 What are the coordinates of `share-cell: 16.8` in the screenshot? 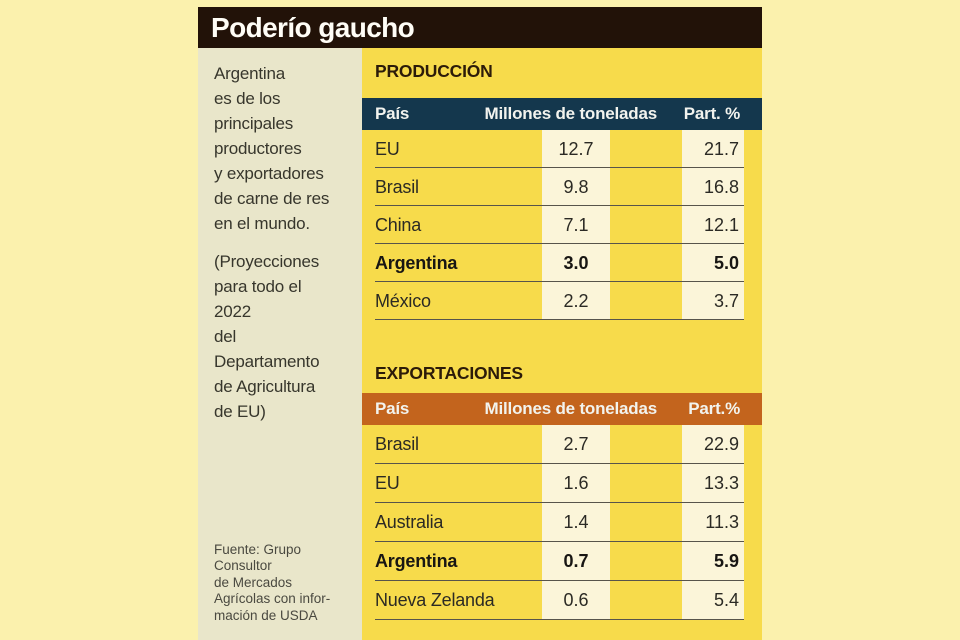 It's located at (713, 187).